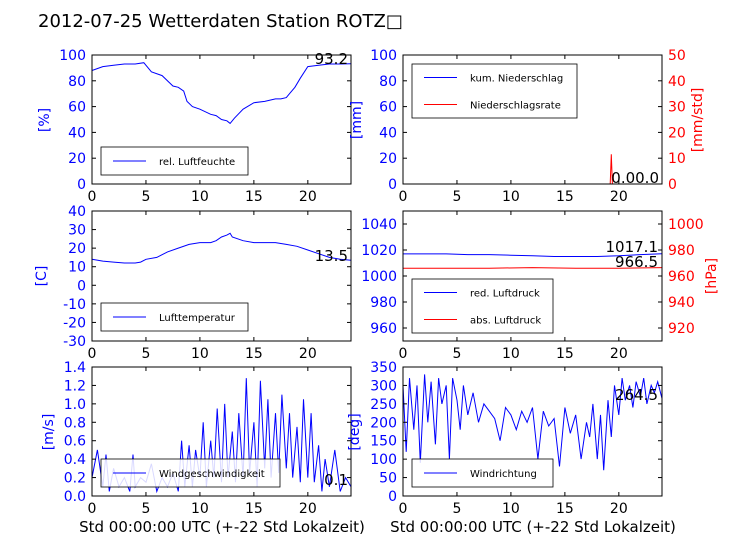  Describe the element at coordinates (92, 354) in the screenshot. I see `temperature-x-tick-label: 0` at that location.